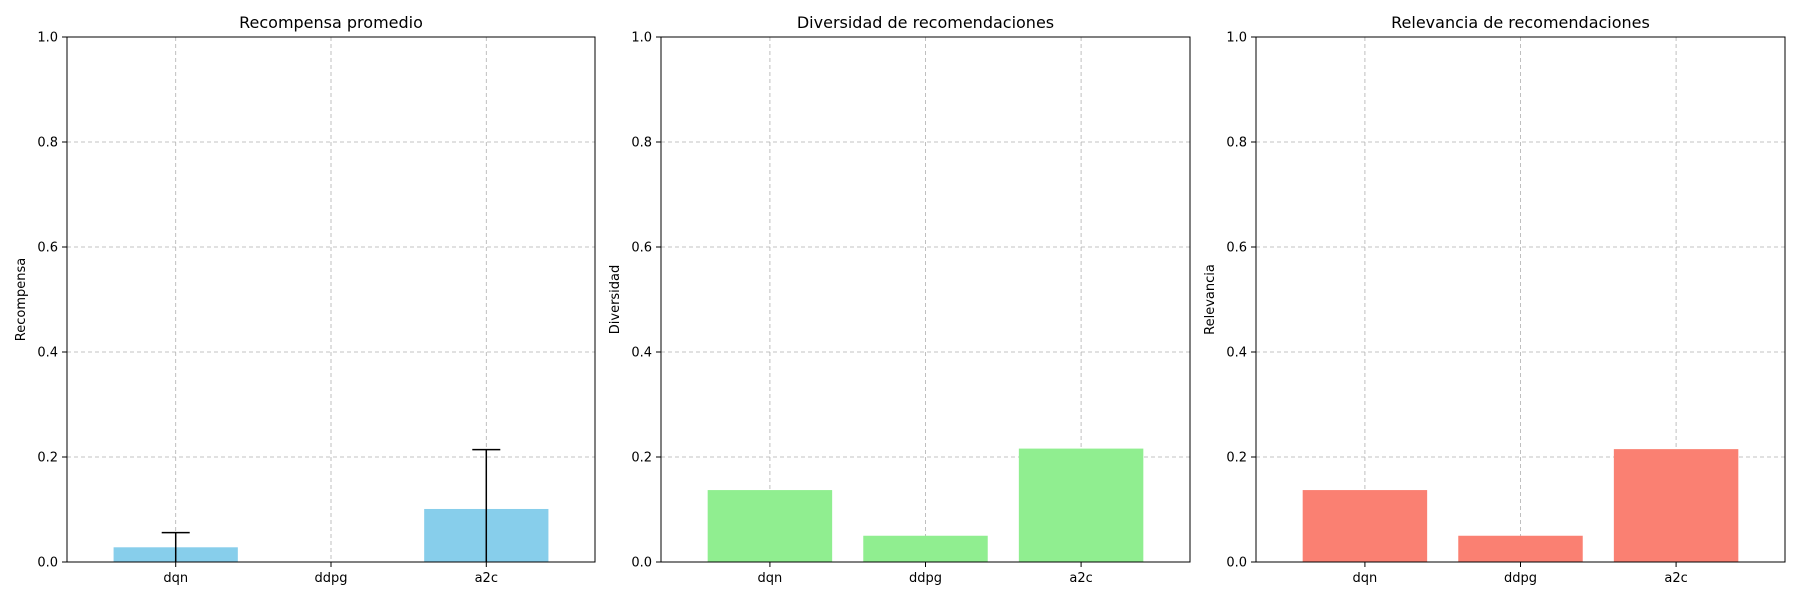 This screenshot has height=600, width=1800. Describe the element at coordinates (21, 299) in the screenshot. I see `y-axis-label: Recompensa` at that location.